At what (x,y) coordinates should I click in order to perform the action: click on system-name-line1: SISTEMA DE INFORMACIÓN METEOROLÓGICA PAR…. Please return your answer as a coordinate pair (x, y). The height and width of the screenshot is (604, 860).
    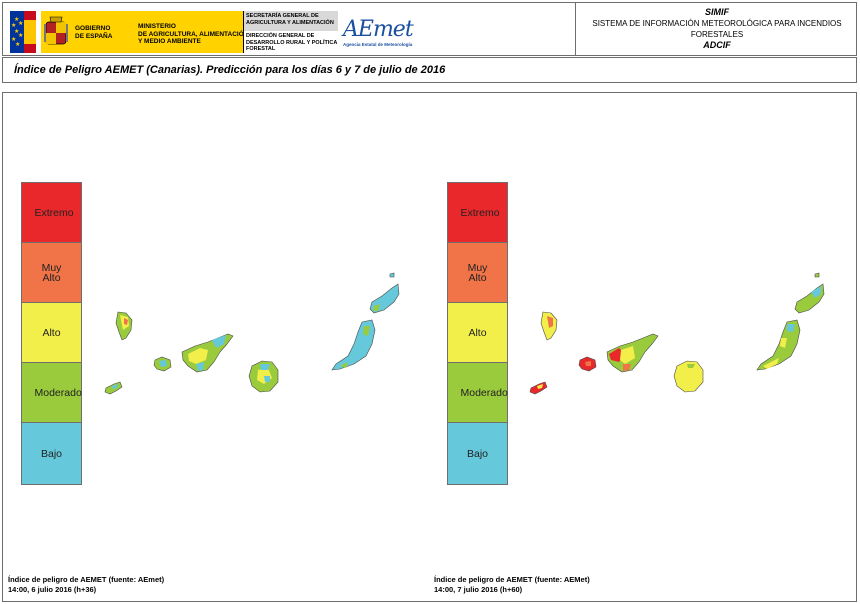
    Looking at the image, I should click on (717, 23).